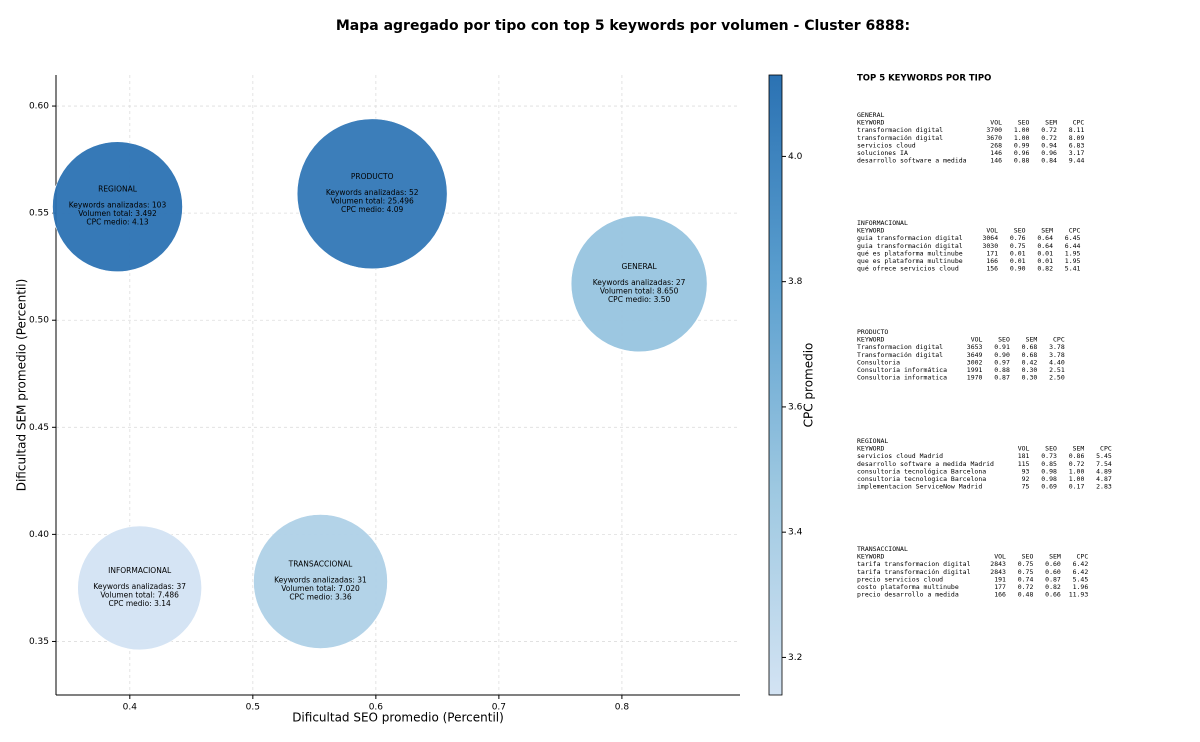 The height and width of the screenshot is (742, 1200). Describe the element at coordinates (1026, 487) in the screenshot. I see `table-cell: 75` at that location.